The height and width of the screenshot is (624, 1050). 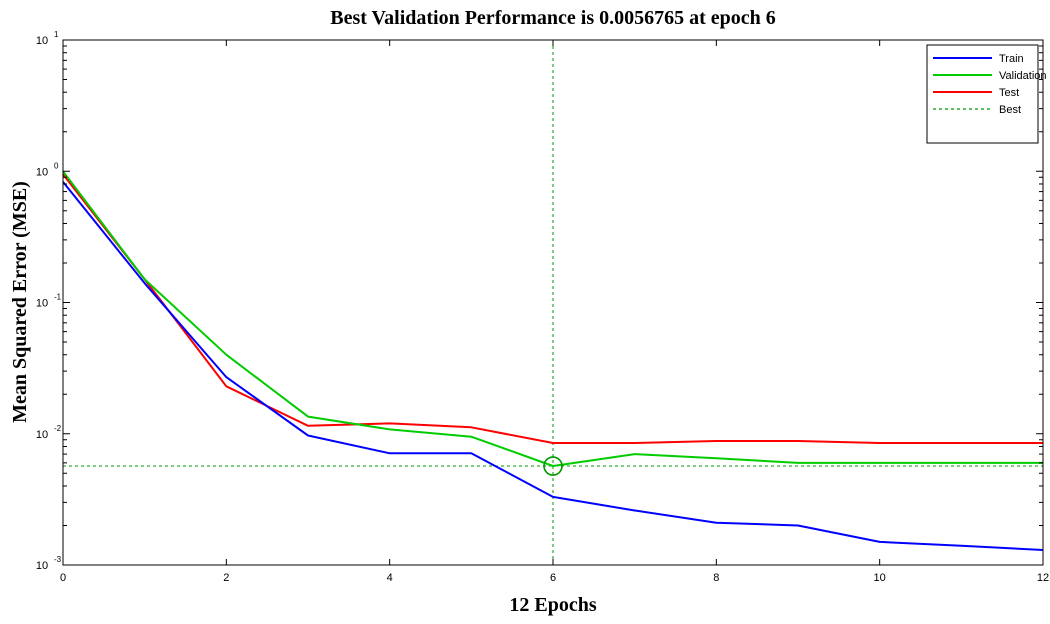 What do you see at coordinates (42, 304) in the screenshot?
I see `y-tick-label-2: 10` at bounding box center [42, 304].